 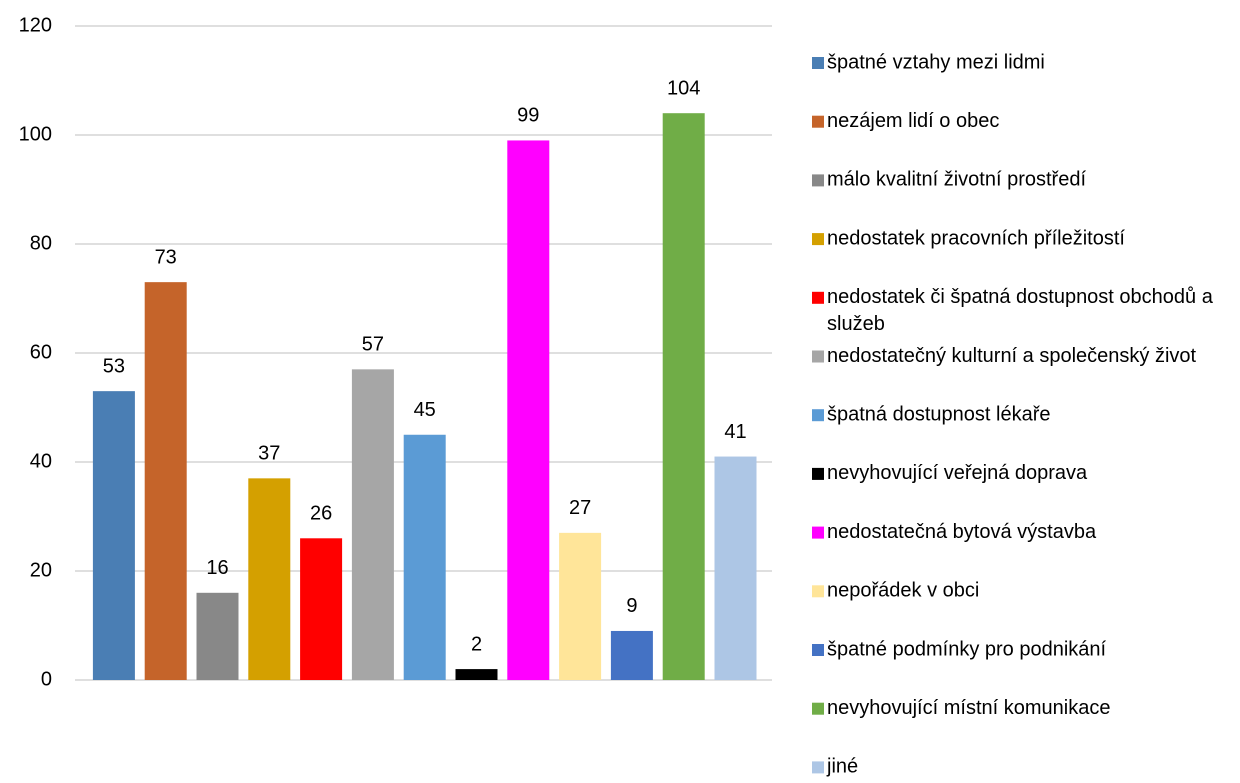 What do you see at coordinates (842, 767) in the screenshot?
I see `legend-label: jiné` at bounding box center [842, 767].